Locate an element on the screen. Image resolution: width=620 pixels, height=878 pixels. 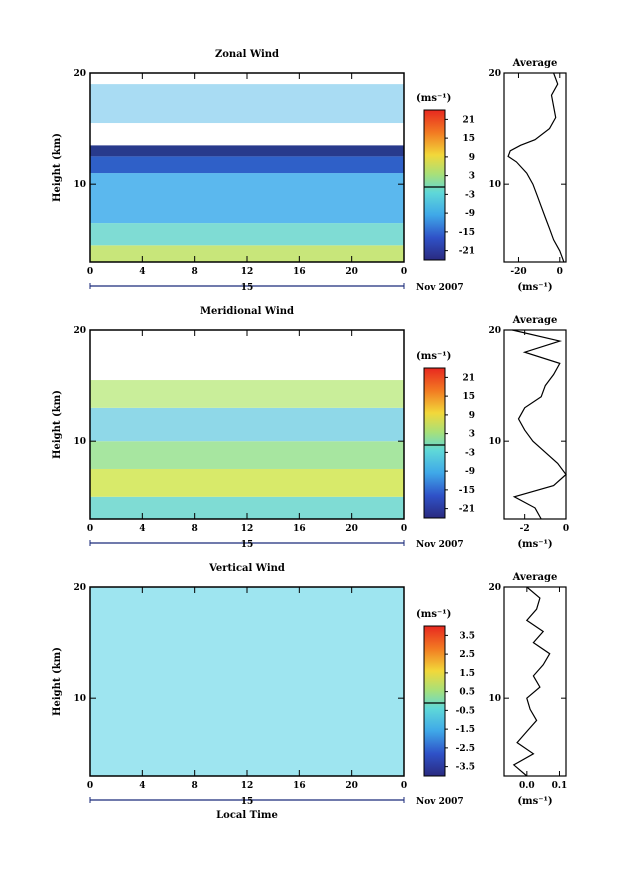
x-axis-label: Local Time is located at coordinates (247, 815).